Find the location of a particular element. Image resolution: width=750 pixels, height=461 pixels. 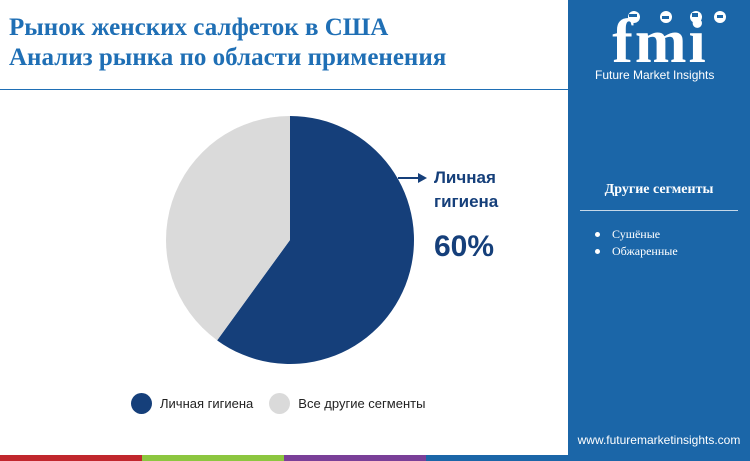

callout-label: Личная гигиена is located at coordinates (466, 189).